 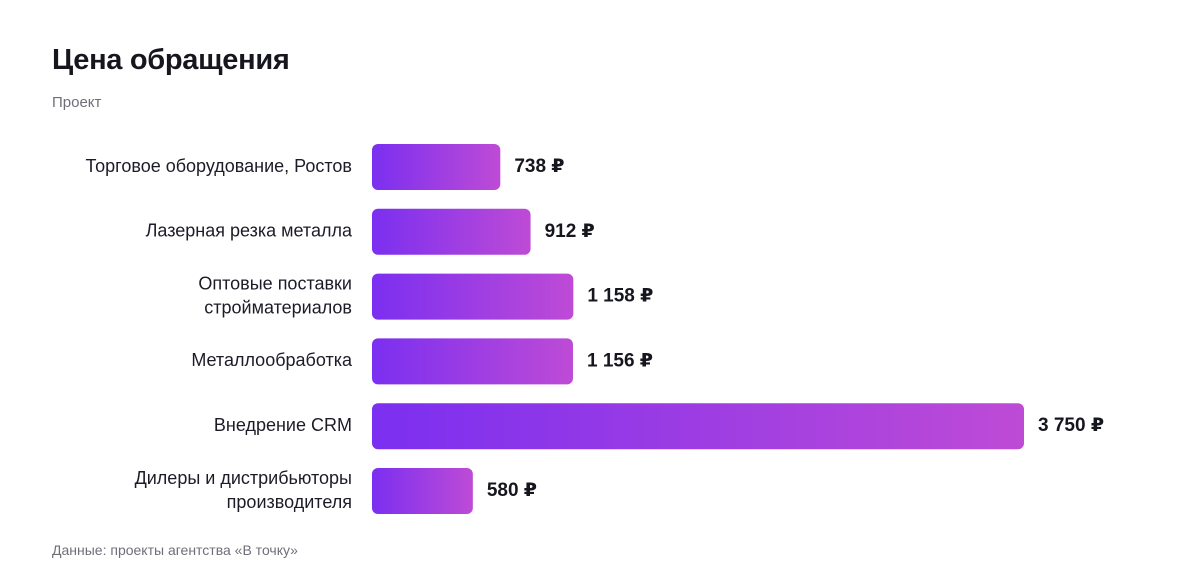 I want to click on chart-title: Цена обращения, so click(x=171, y=60).